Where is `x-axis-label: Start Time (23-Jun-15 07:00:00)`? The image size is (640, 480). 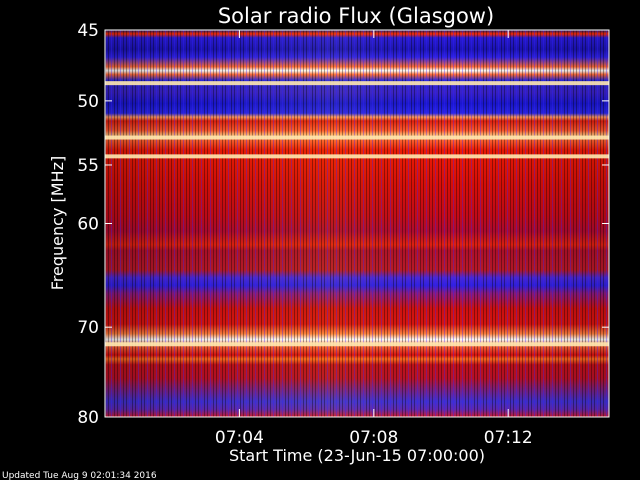 x-axis-label: Start Time (23-Jun-15 07:00:00) is located at coordinates (357, 455).